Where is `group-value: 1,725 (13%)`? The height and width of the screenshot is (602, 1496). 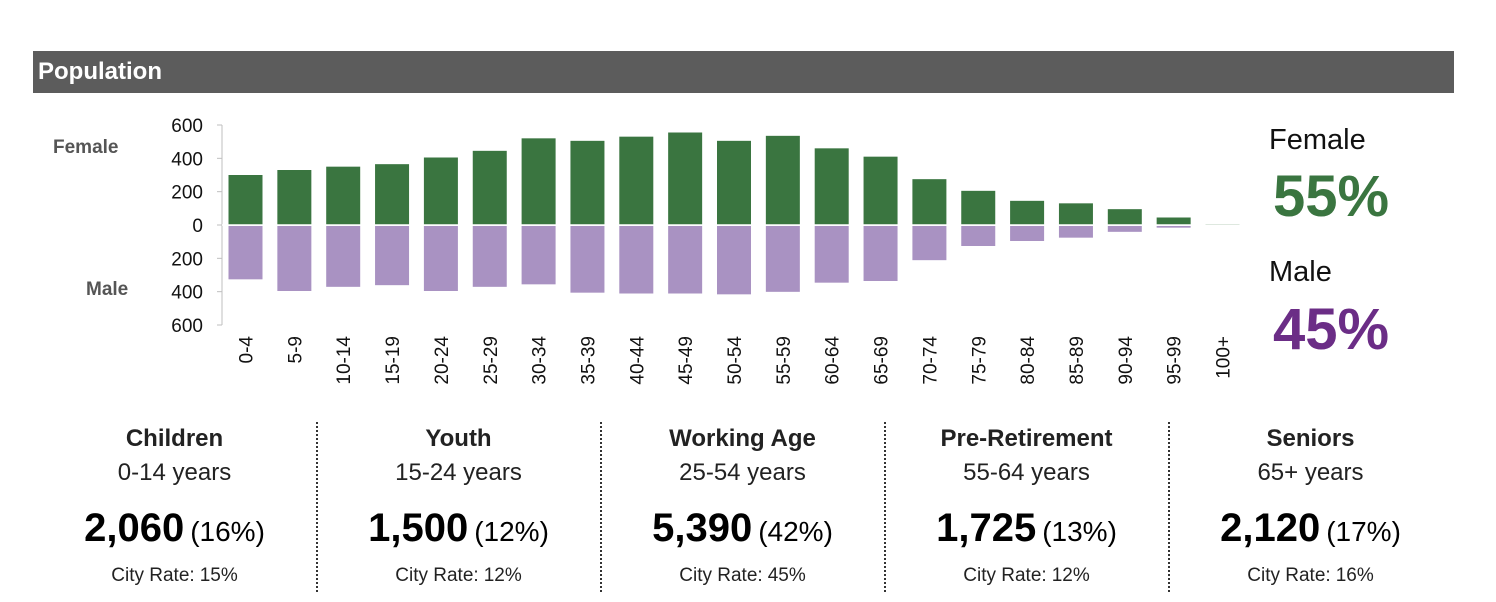 group-value: 1,725 (13%) is located at coordinates (1026, 528).